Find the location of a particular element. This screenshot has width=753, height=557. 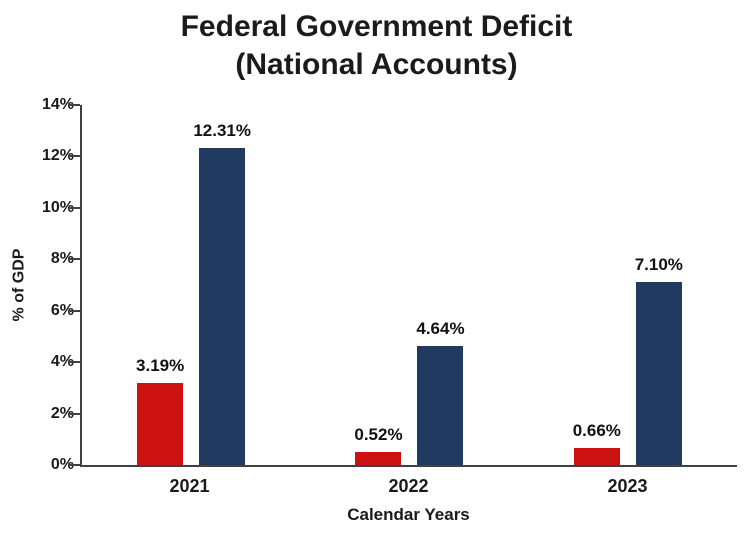

y-tick-label: 12% is located at coordinates (57, 156).